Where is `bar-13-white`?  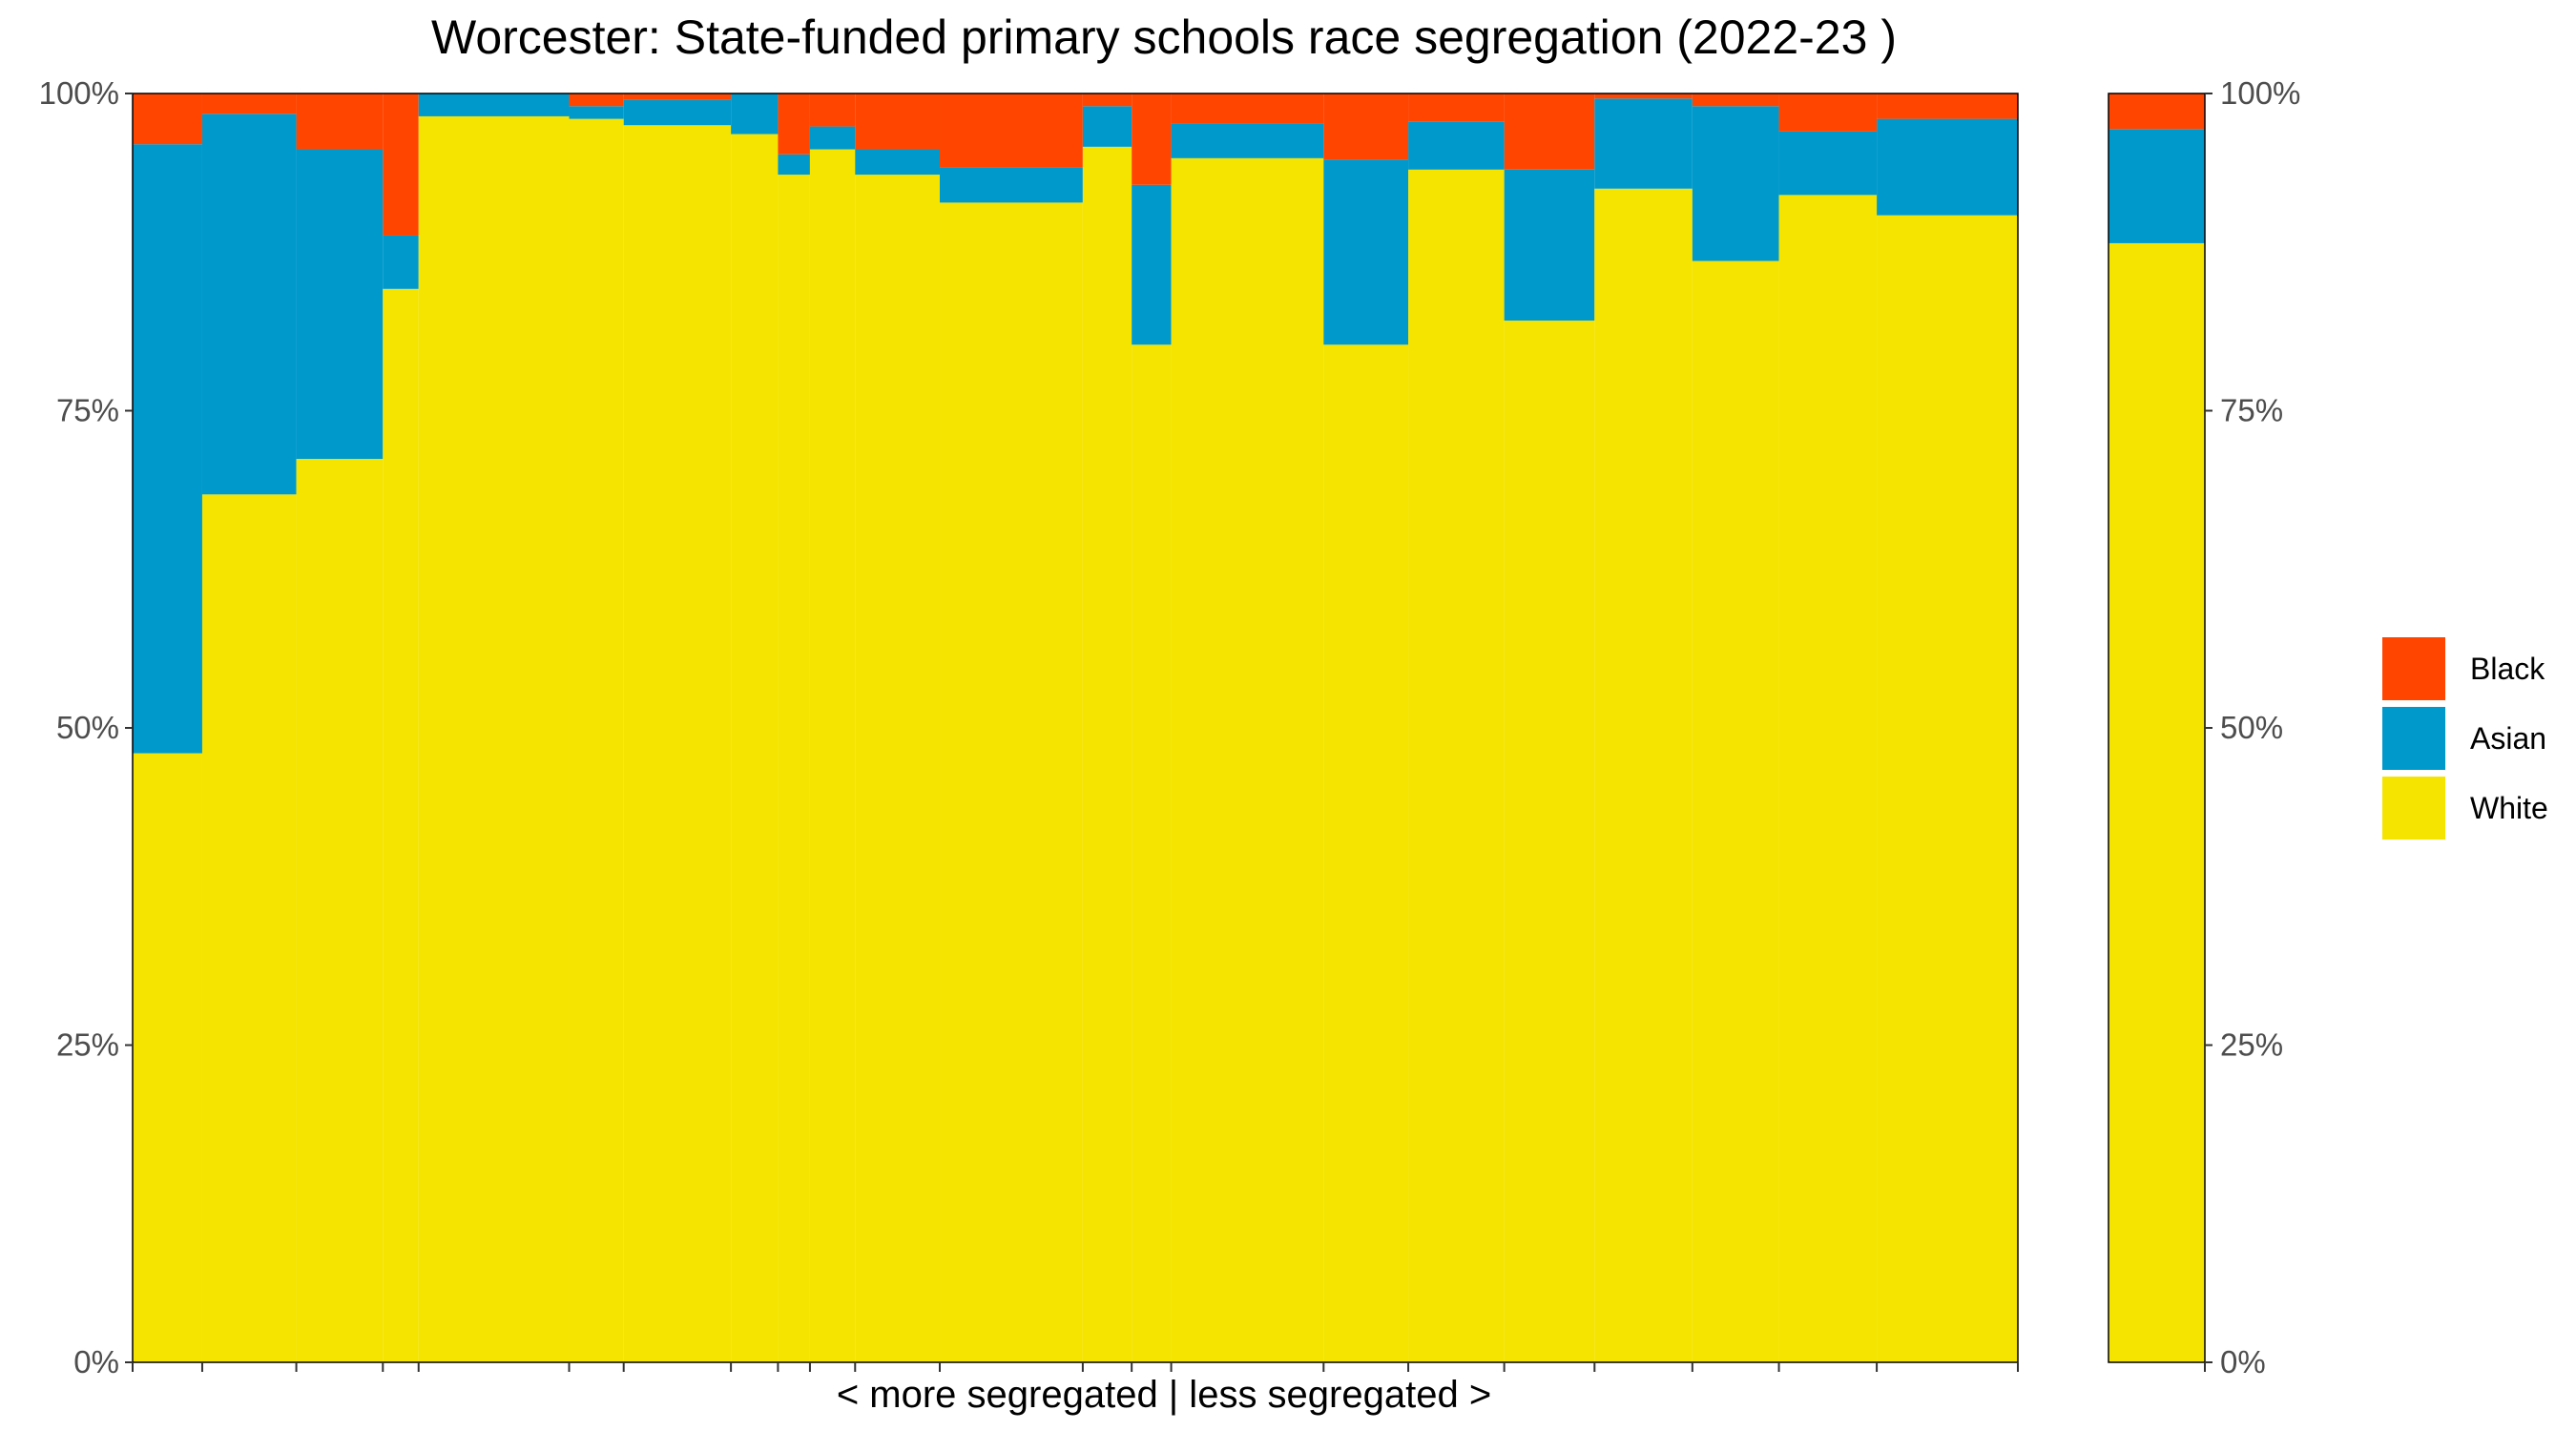 bar-13-white is located at coordinates (1107, 754).